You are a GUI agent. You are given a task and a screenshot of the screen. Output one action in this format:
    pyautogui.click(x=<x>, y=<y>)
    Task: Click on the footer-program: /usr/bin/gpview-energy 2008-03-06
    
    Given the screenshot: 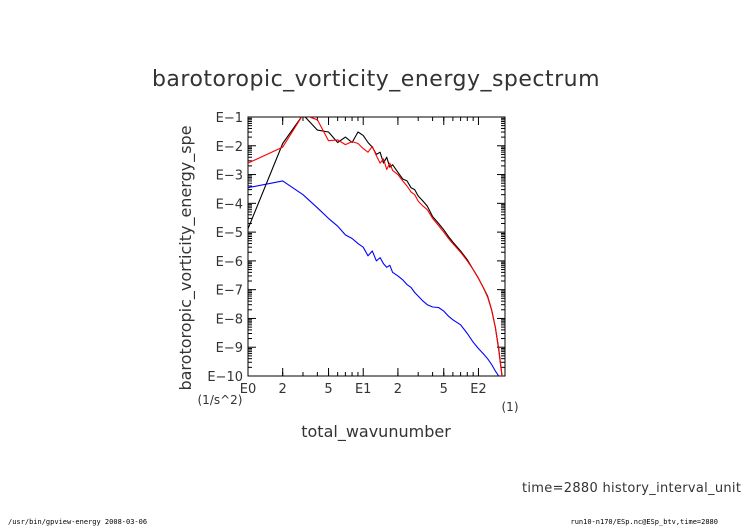 What is the action you would take?
    pyautogui.click(x=78, y=522)
    